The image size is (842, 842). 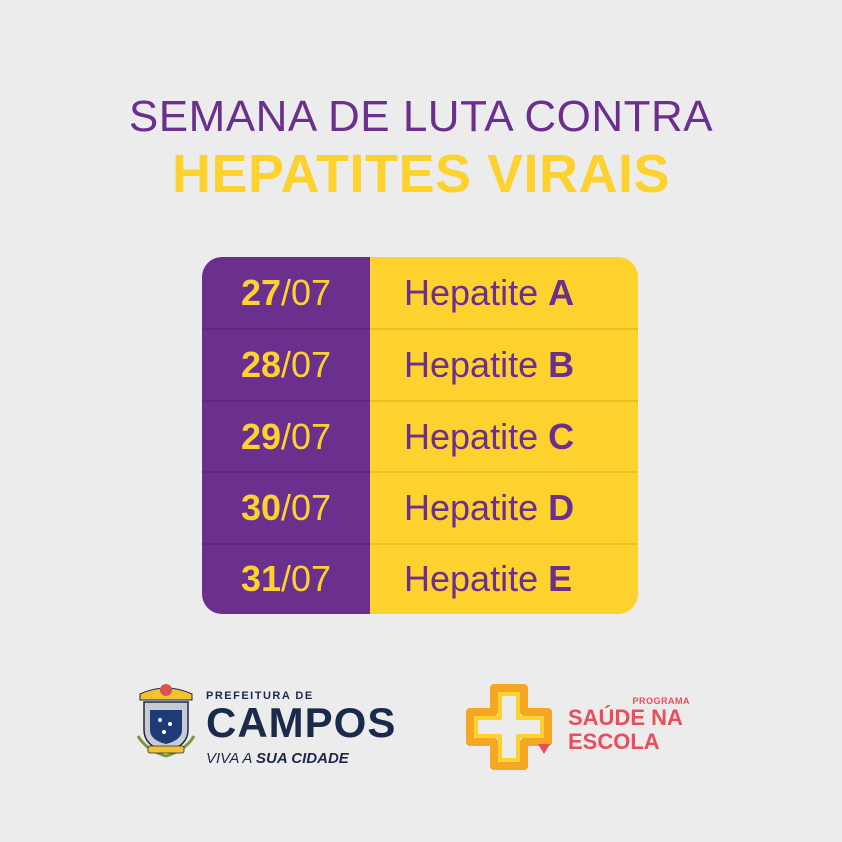 What do you see at coordinates (421, 116) in the screenshot?
I see `title-line-1: SEMANA DE LUTA CONTRA` at bounding box center [421, 116].